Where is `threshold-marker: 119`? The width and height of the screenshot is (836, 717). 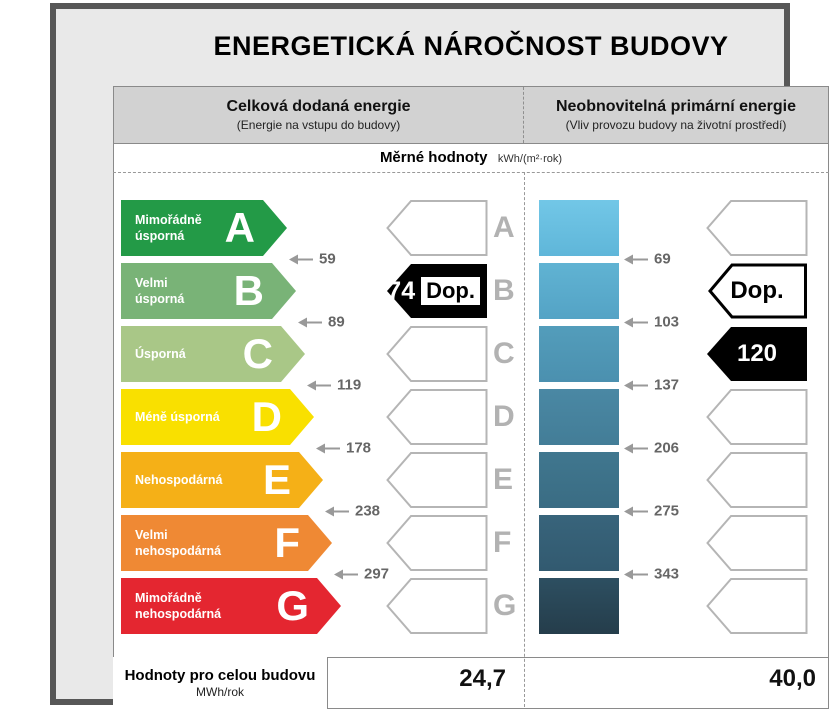 threshold-marker: 119 is located at coordinates (334, 385).